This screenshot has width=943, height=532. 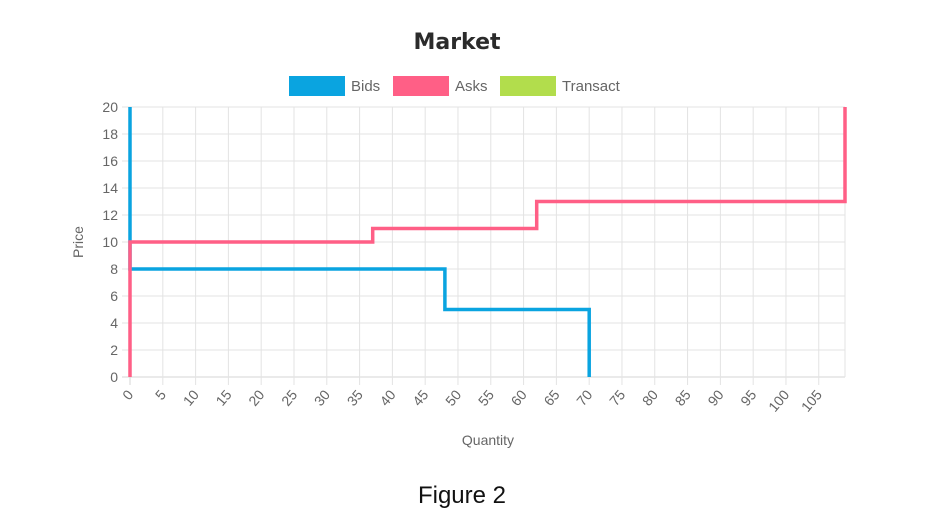 What do you see at coordinates (191, 397) in the screenshot?
I see `x-tick-label: 10` at bounding box center [191, 397].